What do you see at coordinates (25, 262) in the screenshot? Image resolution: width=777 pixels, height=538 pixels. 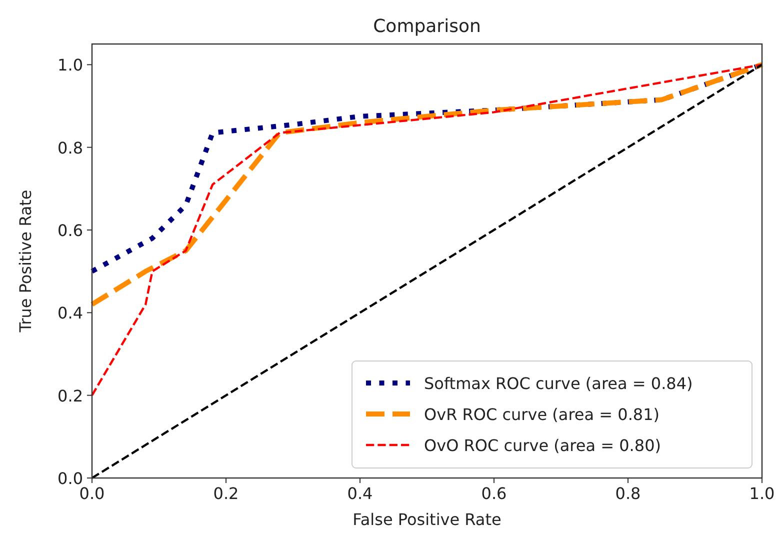 I see `y-axis-title: True Positive Rate` at bounding box center [25, 262].